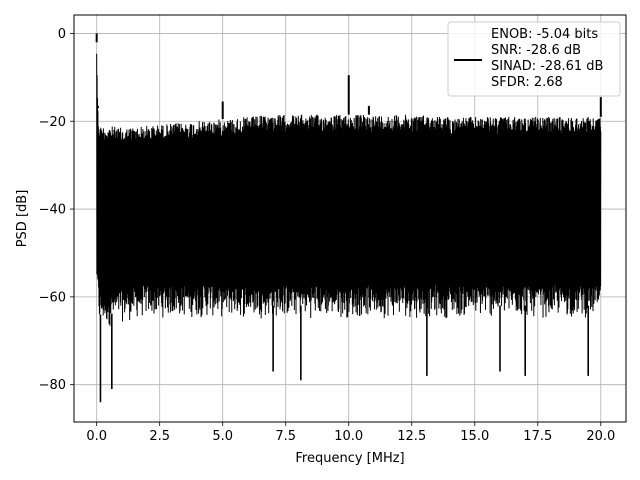 The width and height of the screenshot is (640, 480). What do you see at coordinates (52, 210) in the screenshot?
I see `y-tick-label: −40` at bounding box center [52, 210].